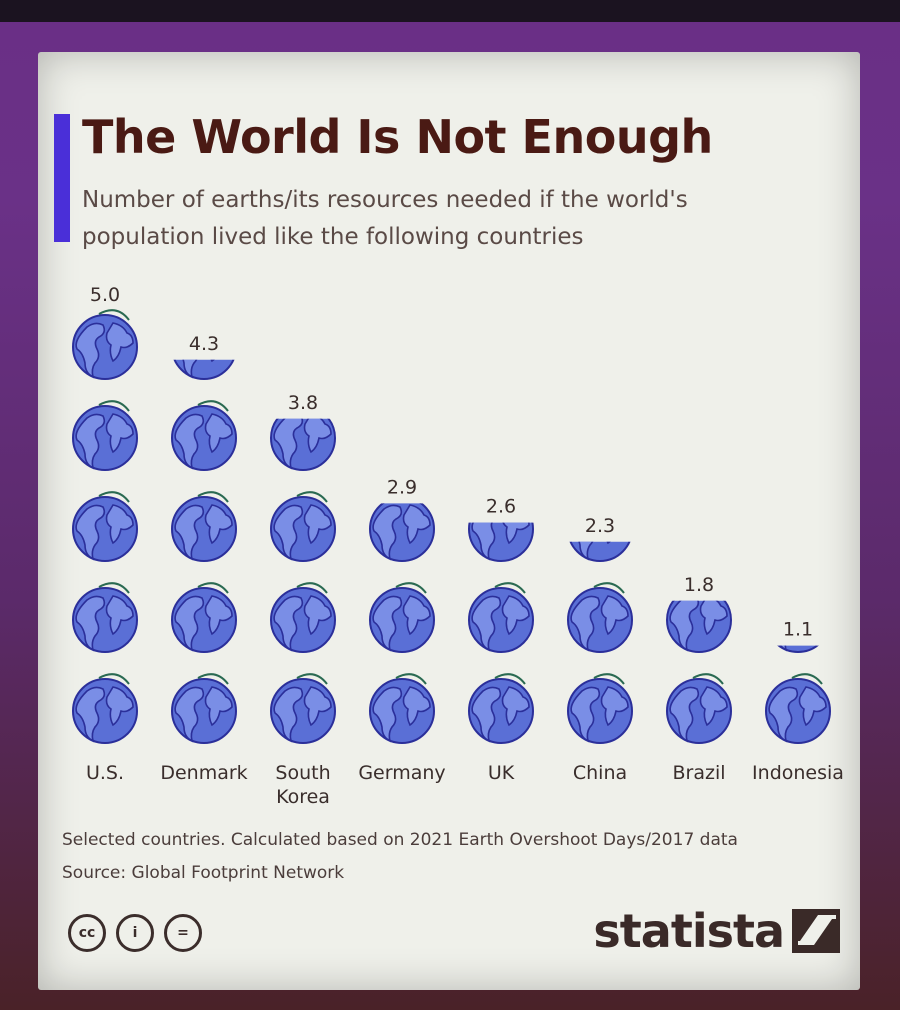 The width and height of the screenshot is (900, 1010). Describe the element at coordinates (600, 773) in the screenshot. I see `category-label: China` at that location.